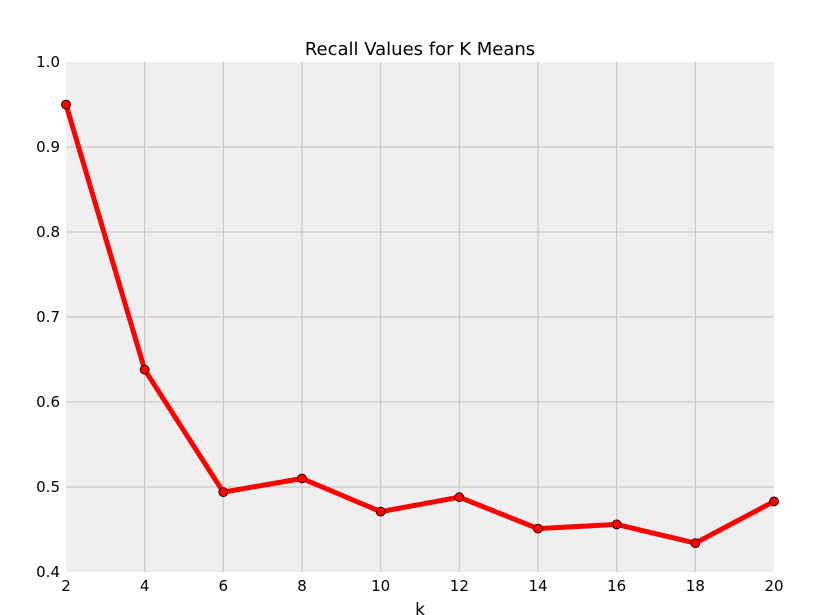 The width and height of the screenshot is (815, 615). What do you see at coordinates (66, 586) in the screenshot?
I see `x-tick-label: 2` at bounding box center [66, 586].